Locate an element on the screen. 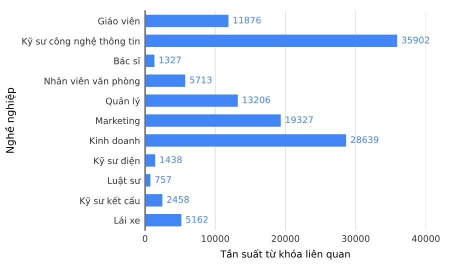 This screenshot has width=468, height=274. y-tick-label: Marketing is located at coordinates (118, 121).